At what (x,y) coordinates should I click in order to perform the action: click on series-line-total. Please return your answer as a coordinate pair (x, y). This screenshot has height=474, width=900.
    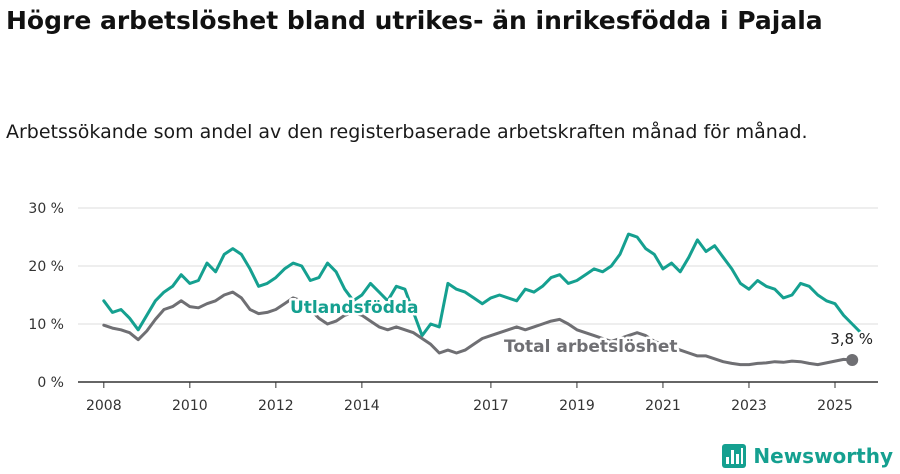
    Looking at the image, I should click on (478, 328).